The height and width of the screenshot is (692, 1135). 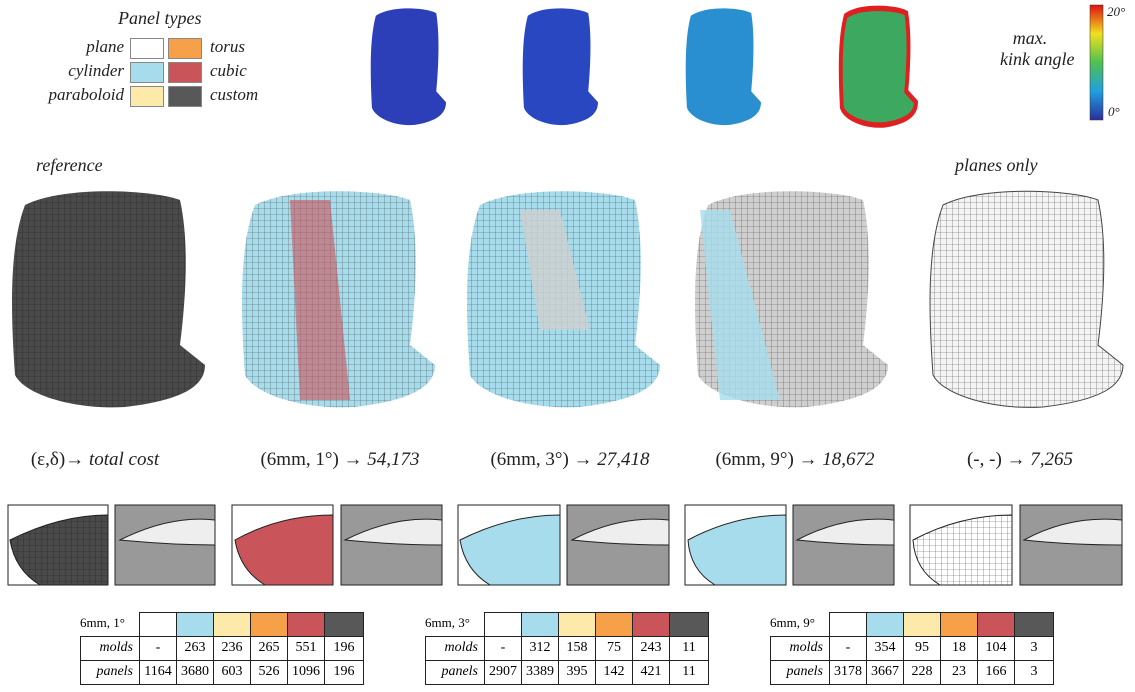 I want to click on legend-label: paraboloid, so click(x=86, y=94).